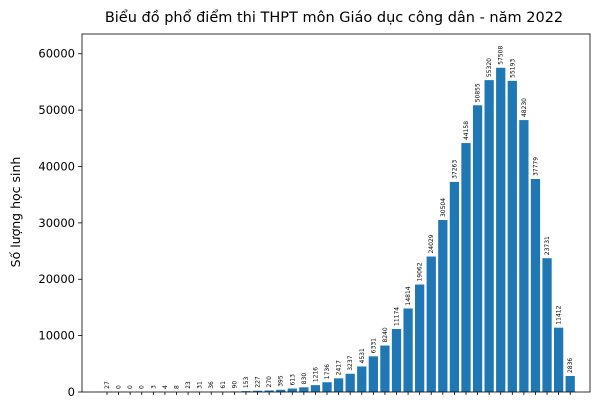 The image size is (600, 400). What do you see at coordinates (234, 385) in the screenshot?
I see `bar-value-label: 90` at bounding box center [234, 385].